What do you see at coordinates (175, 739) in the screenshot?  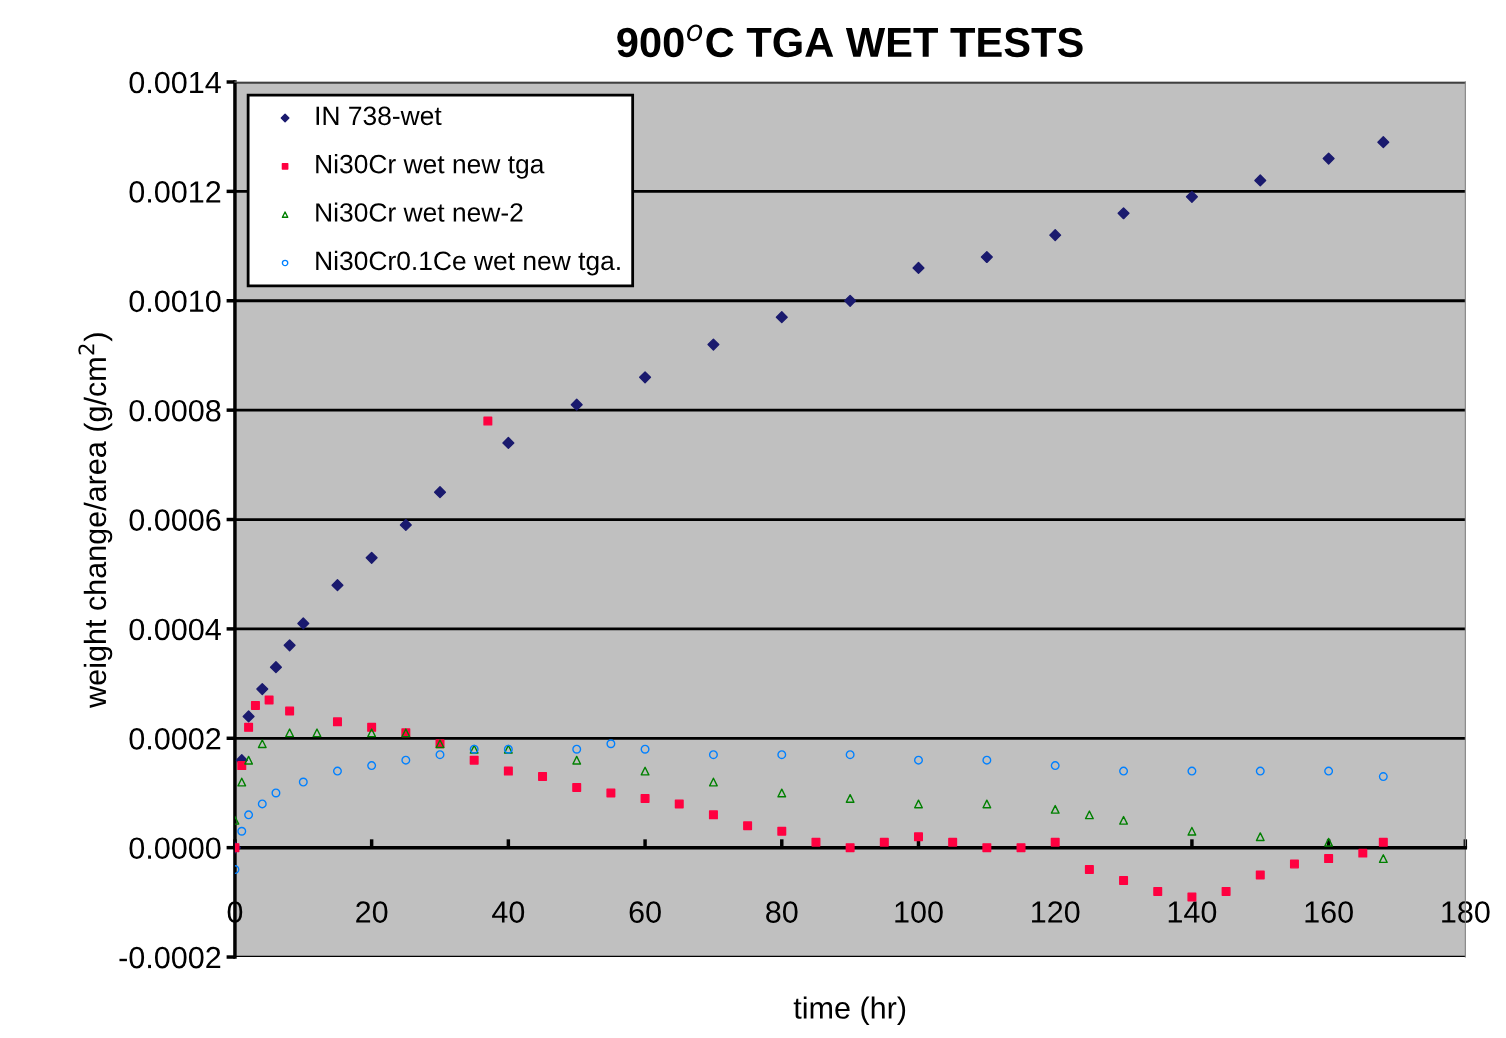 I see `y-tick-label: 0.0002` at bounding box center [175, 739].